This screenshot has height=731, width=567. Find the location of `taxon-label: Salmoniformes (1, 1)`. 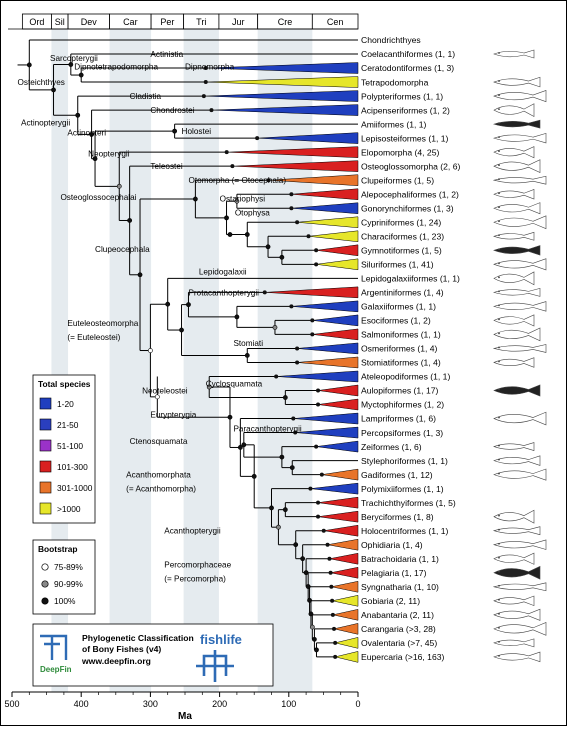

taxon-label: Salmoniformes (1, 1) is located at coordinates (401, 335).